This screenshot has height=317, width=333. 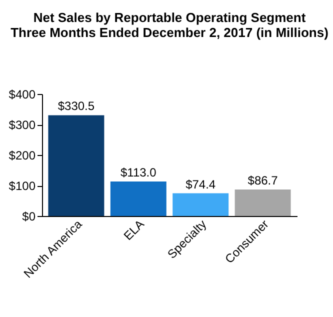 I want to click on data-label: $330.5, so click(x=76, y=106).